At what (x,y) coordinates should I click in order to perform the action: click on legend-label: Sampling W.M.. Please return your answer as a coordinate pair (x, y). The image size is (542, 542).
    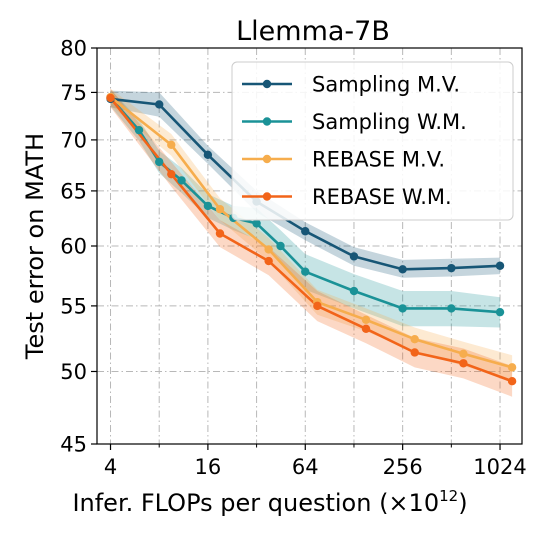
    Looking at the image, I should click on (389, 122).